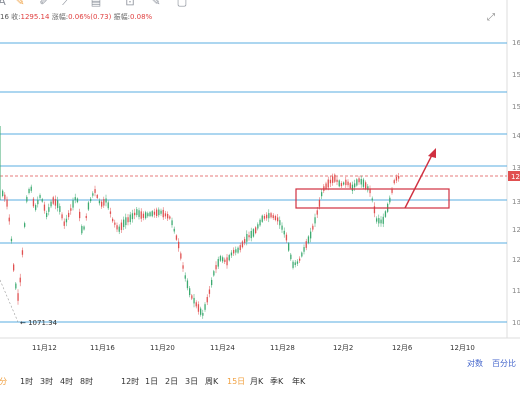 The image size is (520, 400). I want to click on time-tick: 12月10, so click(462, 348).